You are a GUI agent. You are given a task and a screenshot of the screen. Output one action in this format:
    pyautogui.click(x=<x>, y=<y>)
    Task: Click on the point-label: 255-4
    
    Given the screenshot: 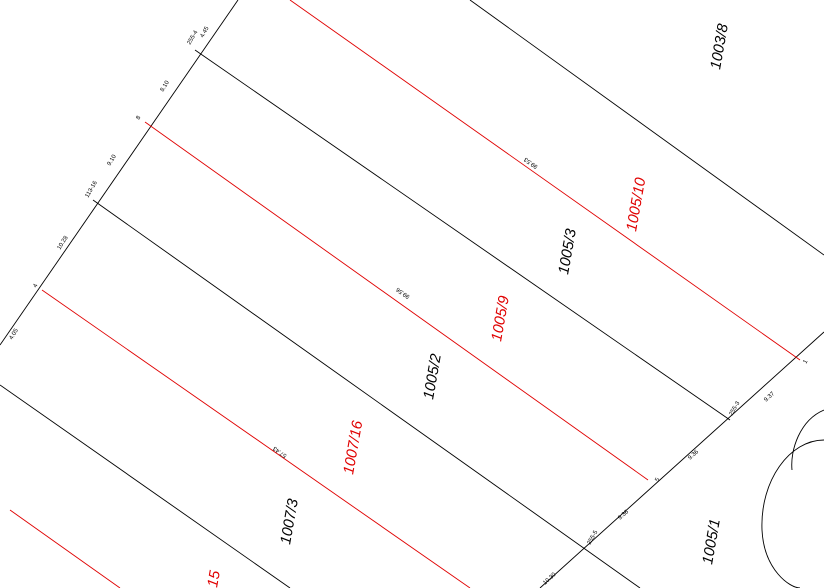 What is the action you would take?
    pyautogui.click(x=193, y=37)
    